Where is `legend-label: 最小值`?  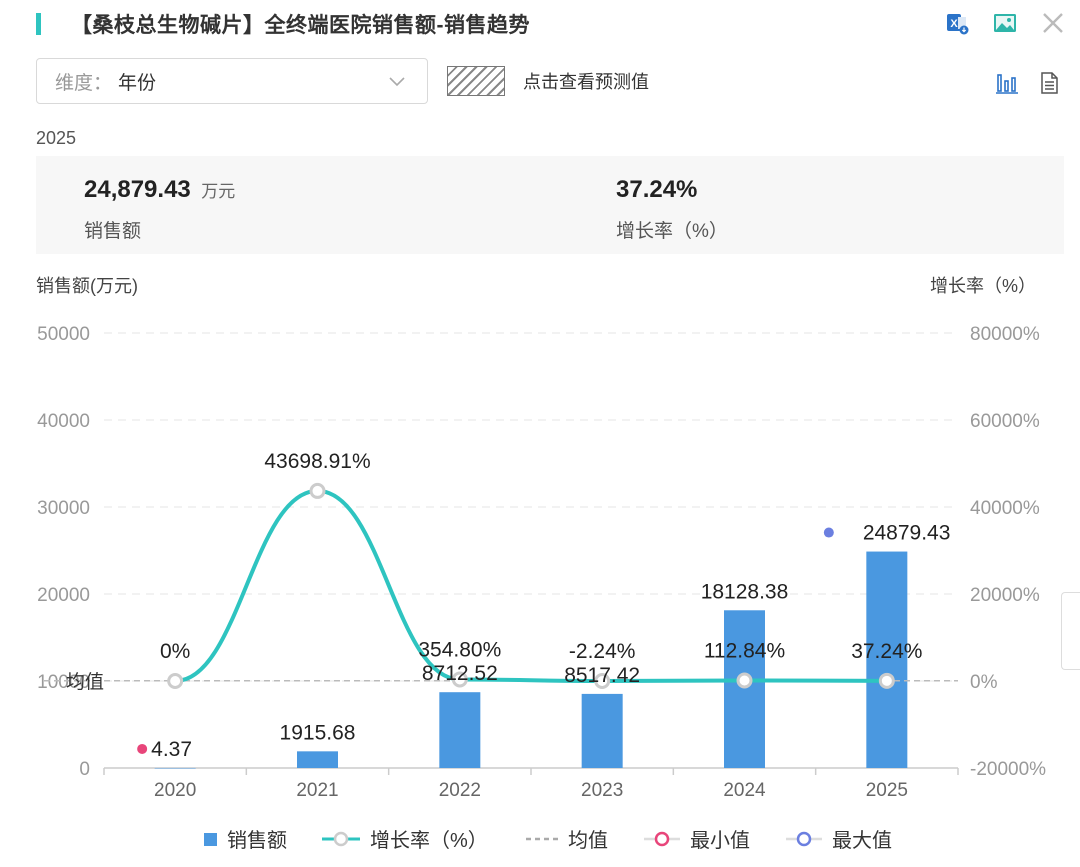
legend-label: 最小值 is located at coordinates (720, 840).